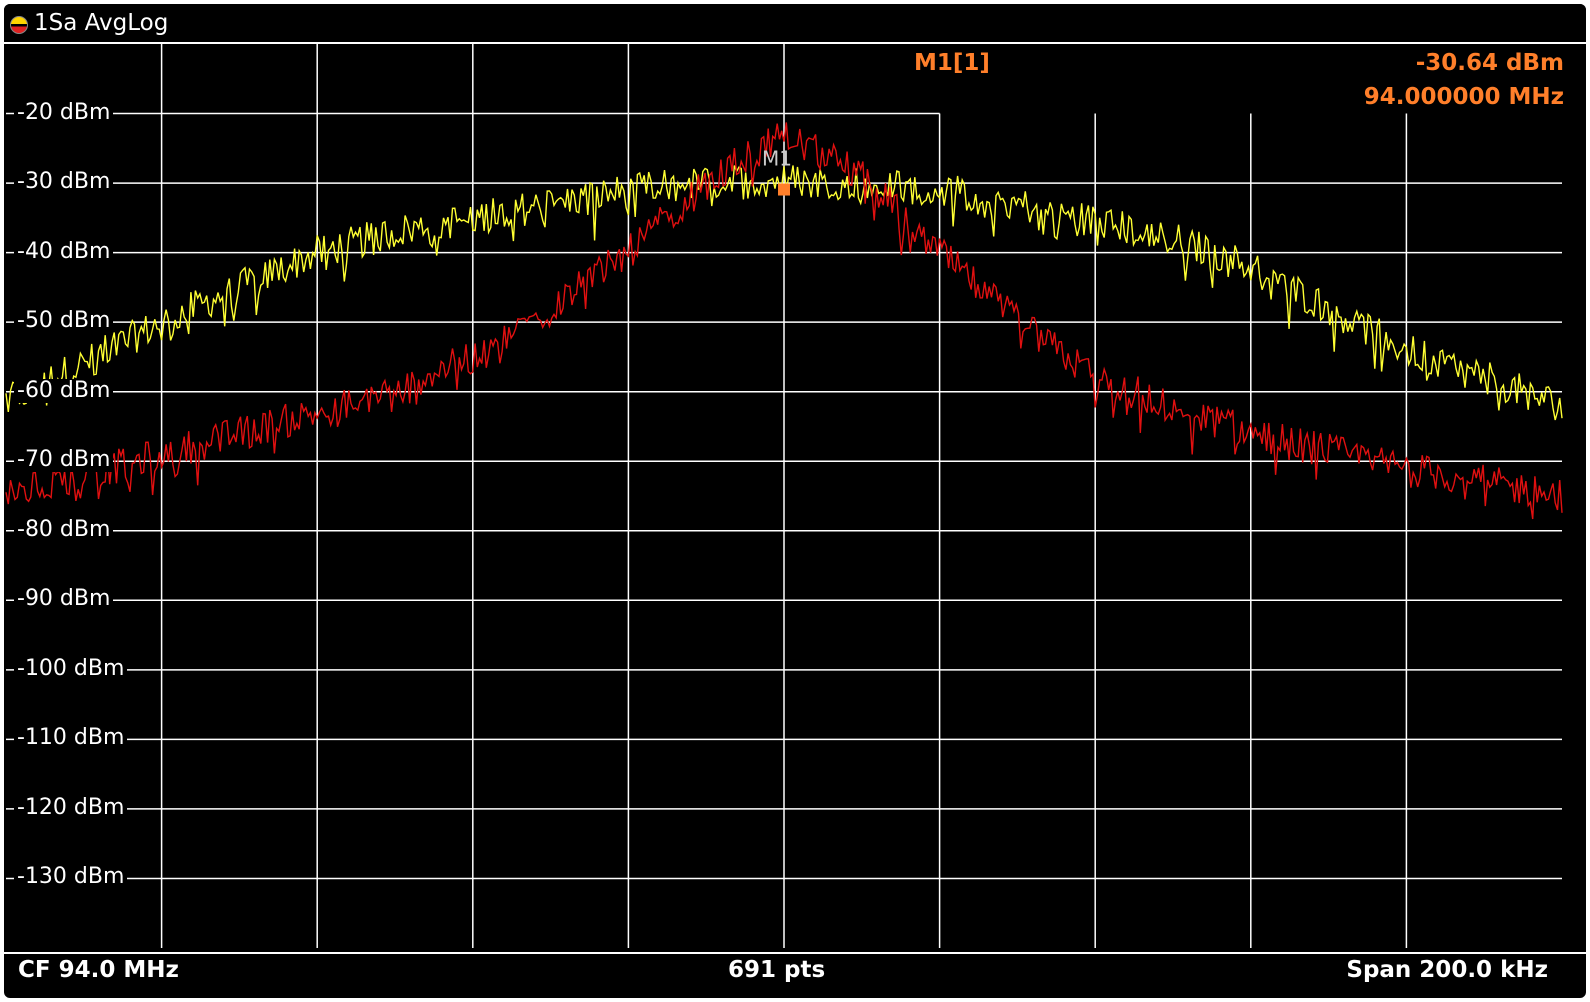 The image size is (1590, 1002). Describe the element at coordinates (795, 43) in the screenshot. I see `title-divider` at that location.